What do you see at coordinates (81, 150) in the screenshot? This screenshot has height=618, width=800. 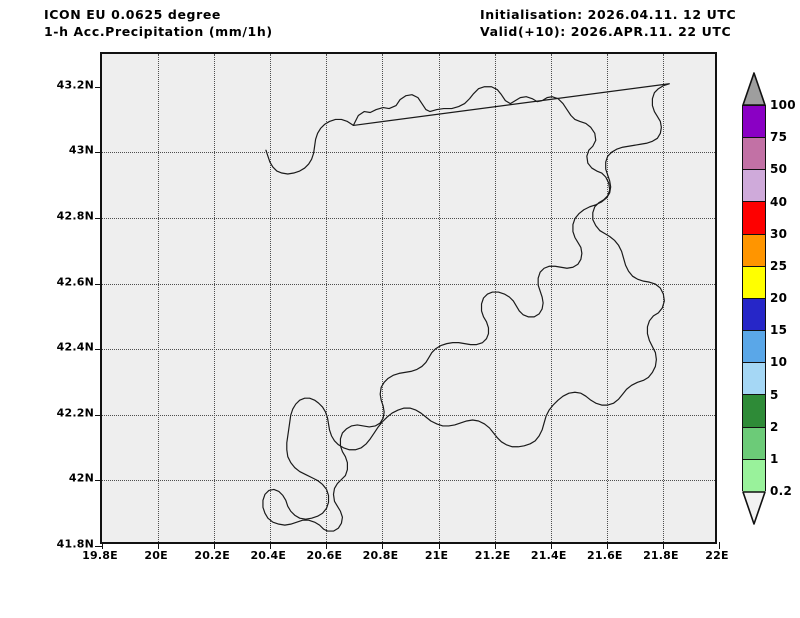 I see `y-axis-label: 43N` at bounding box center [81, 150].